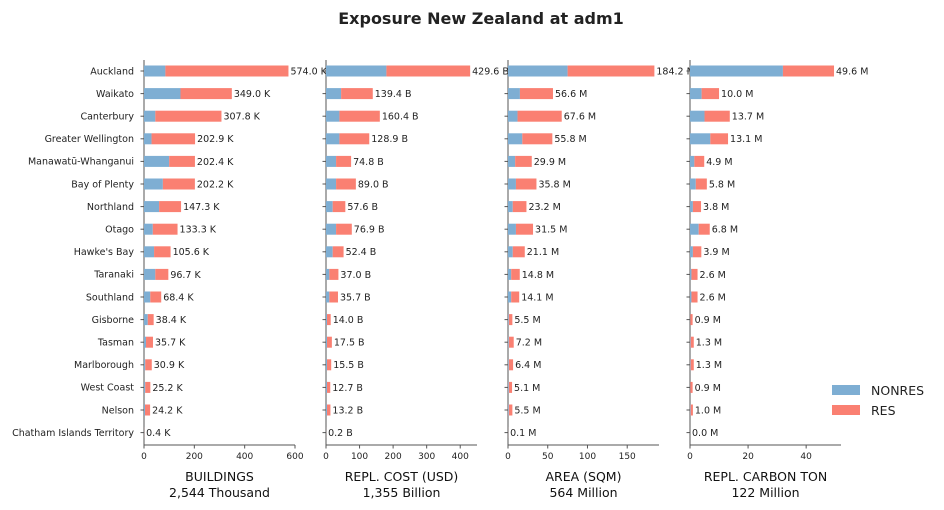 The width and height of the screenshot is (944, 510). I want to click on region-label: Manawatū-Whanganui, so click(81, 162).